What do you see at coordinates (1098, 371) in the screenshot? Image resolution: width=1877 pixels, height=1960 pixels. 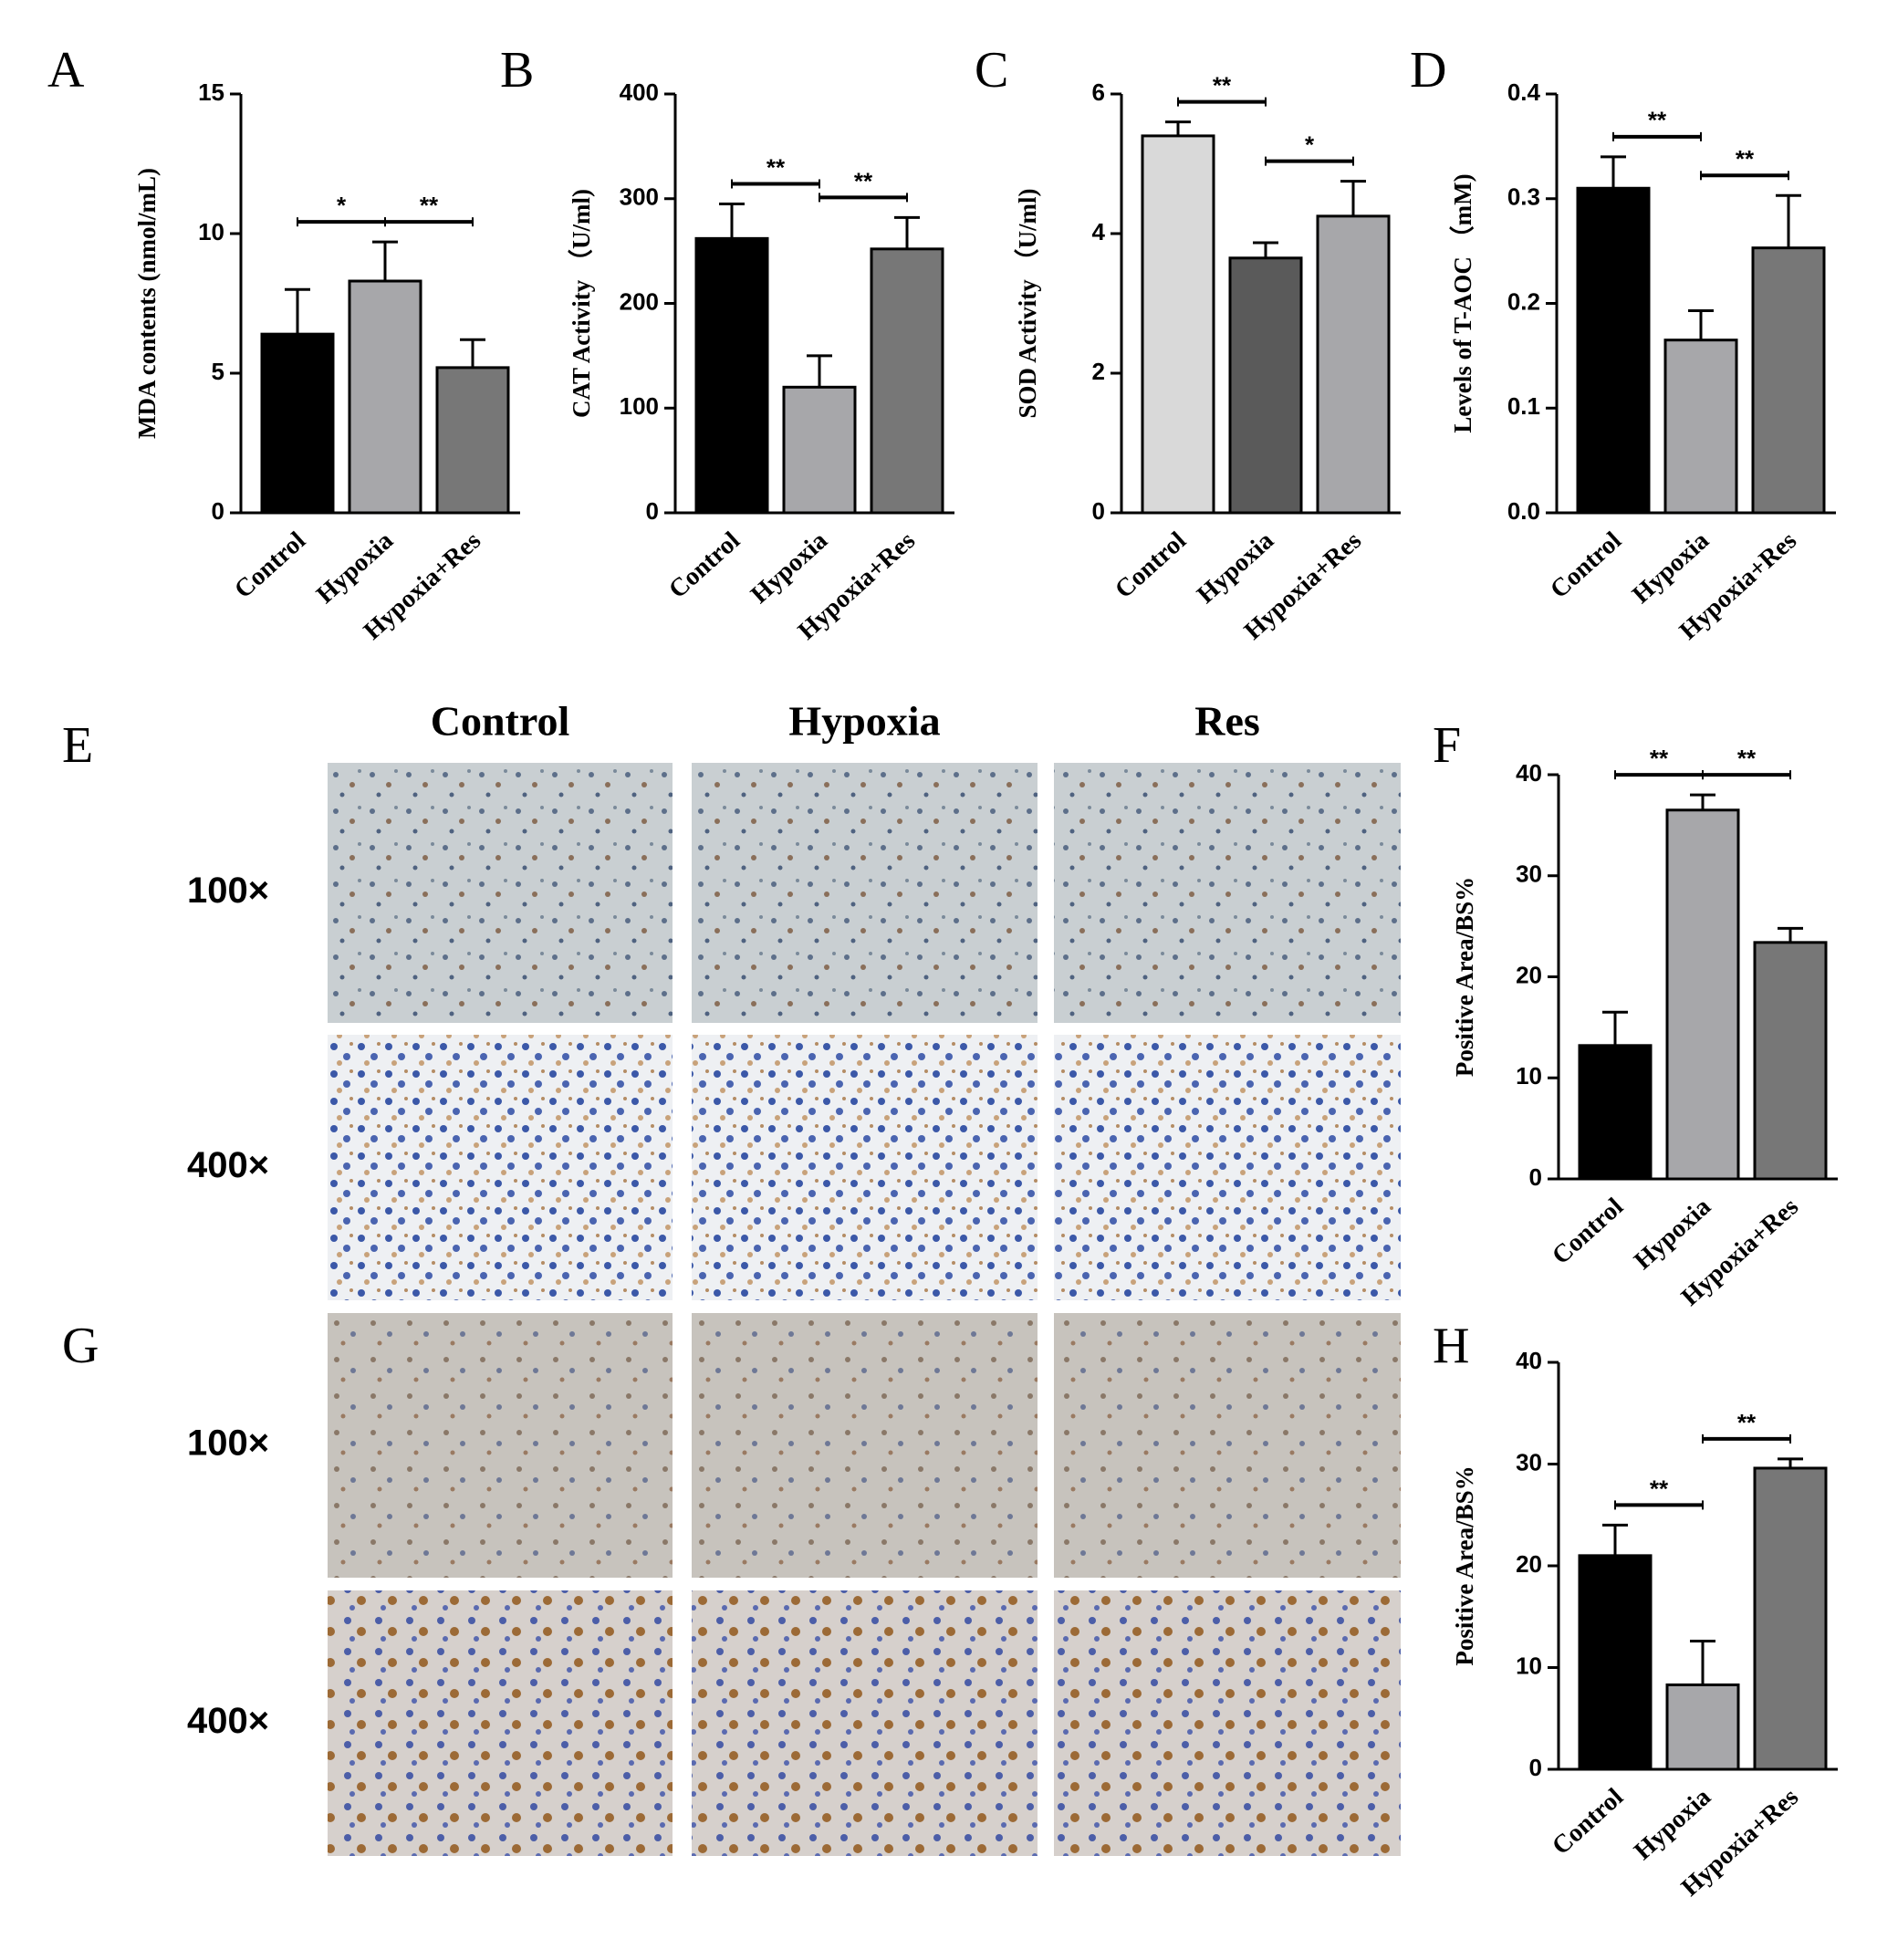 I see `y-tick-label: 2` at bounding box center [1098, 371].